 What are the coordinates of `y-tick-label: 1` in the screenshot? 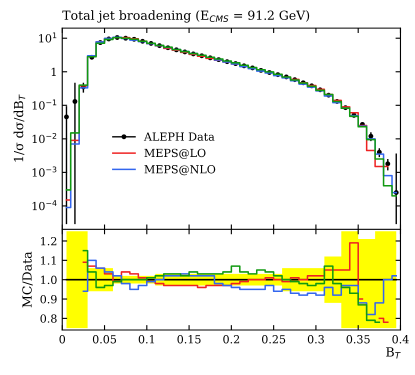 It's located at (54, 72).